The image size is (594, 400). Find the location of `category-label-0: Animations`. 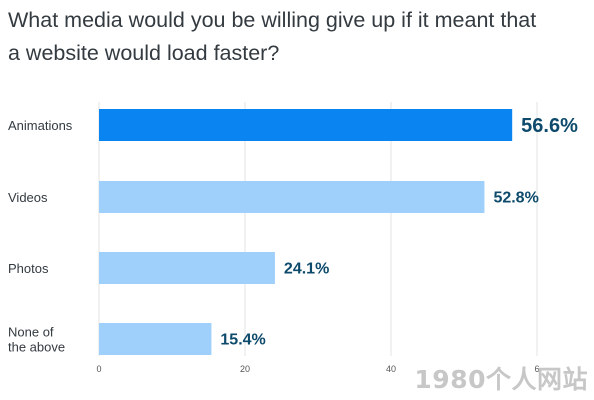

category-label-0: Animations is located at coordinates (40, 125).